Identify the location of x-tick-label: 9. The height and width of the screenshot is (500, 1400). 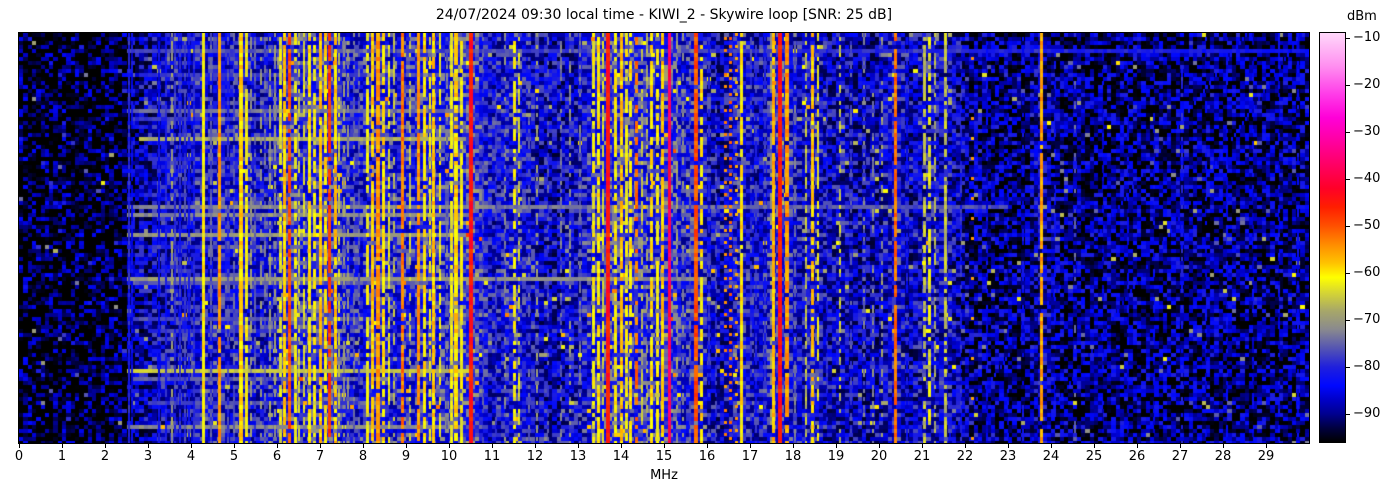
(406, 456).